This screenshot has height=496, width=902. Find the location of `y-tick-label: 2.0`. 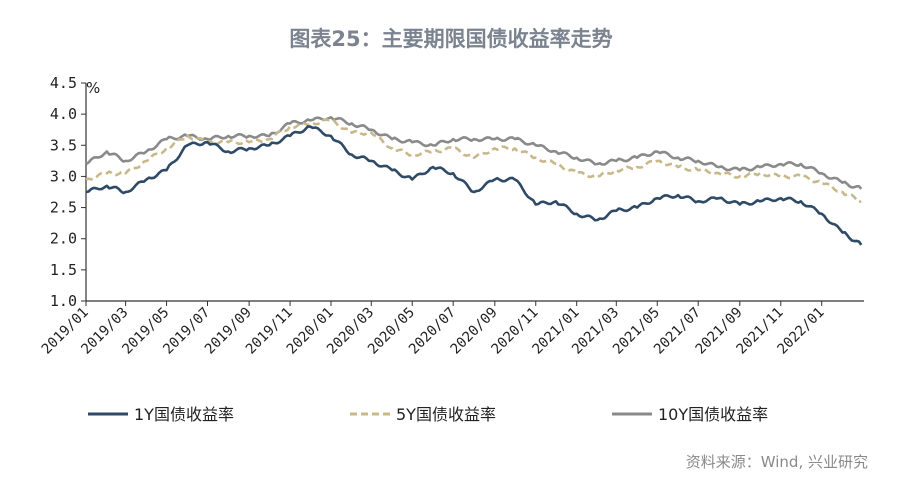

y-tick-label: 2.0 is located at coordinates (63, 239).